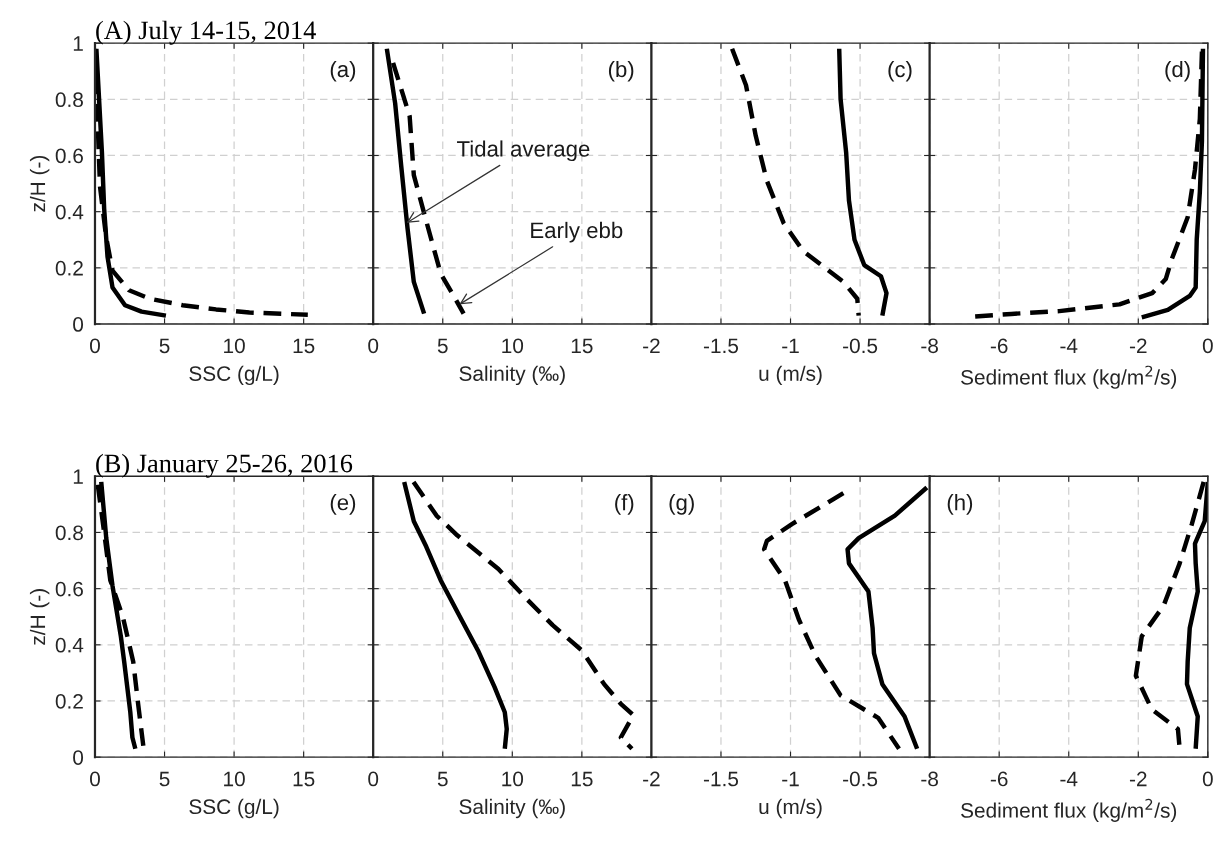 The height and width of the screenshot is (846, 1224). Describe the element at coordinates (523, 151) in the screenshot. I see `annotation: Tidal average` at that location.